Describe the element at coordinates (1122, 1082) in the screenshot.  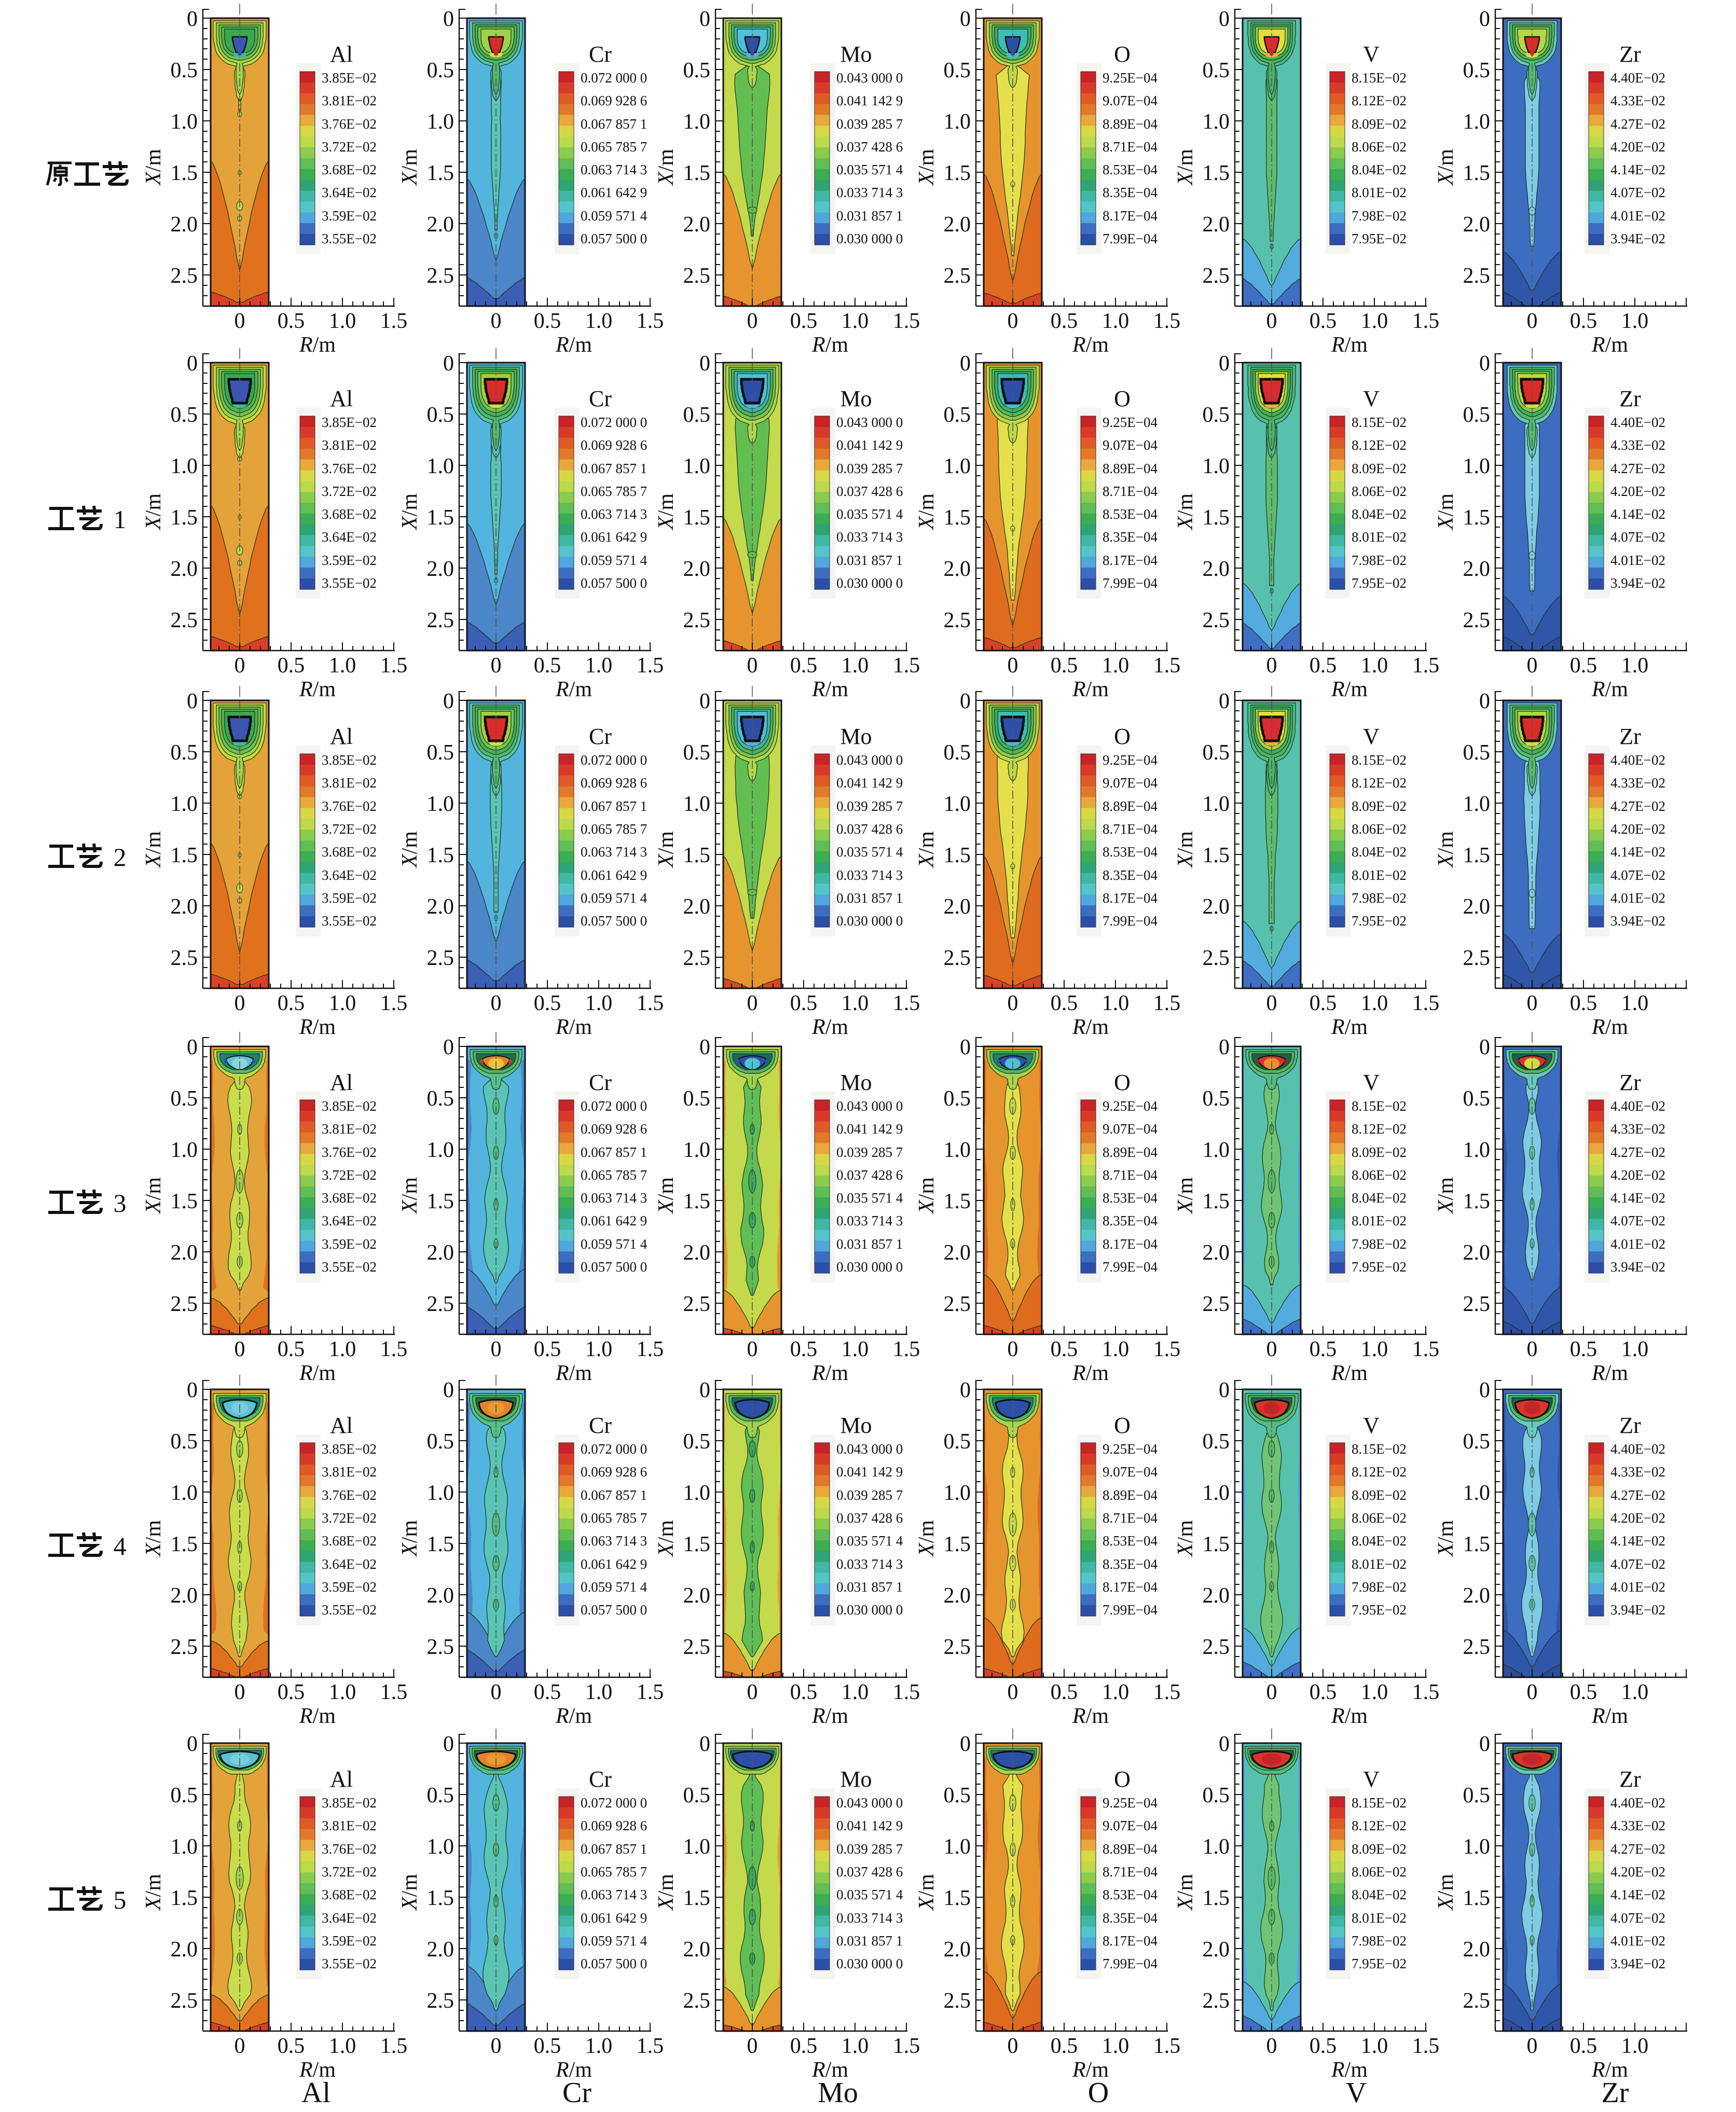
I see `svg-text: O` at that location.